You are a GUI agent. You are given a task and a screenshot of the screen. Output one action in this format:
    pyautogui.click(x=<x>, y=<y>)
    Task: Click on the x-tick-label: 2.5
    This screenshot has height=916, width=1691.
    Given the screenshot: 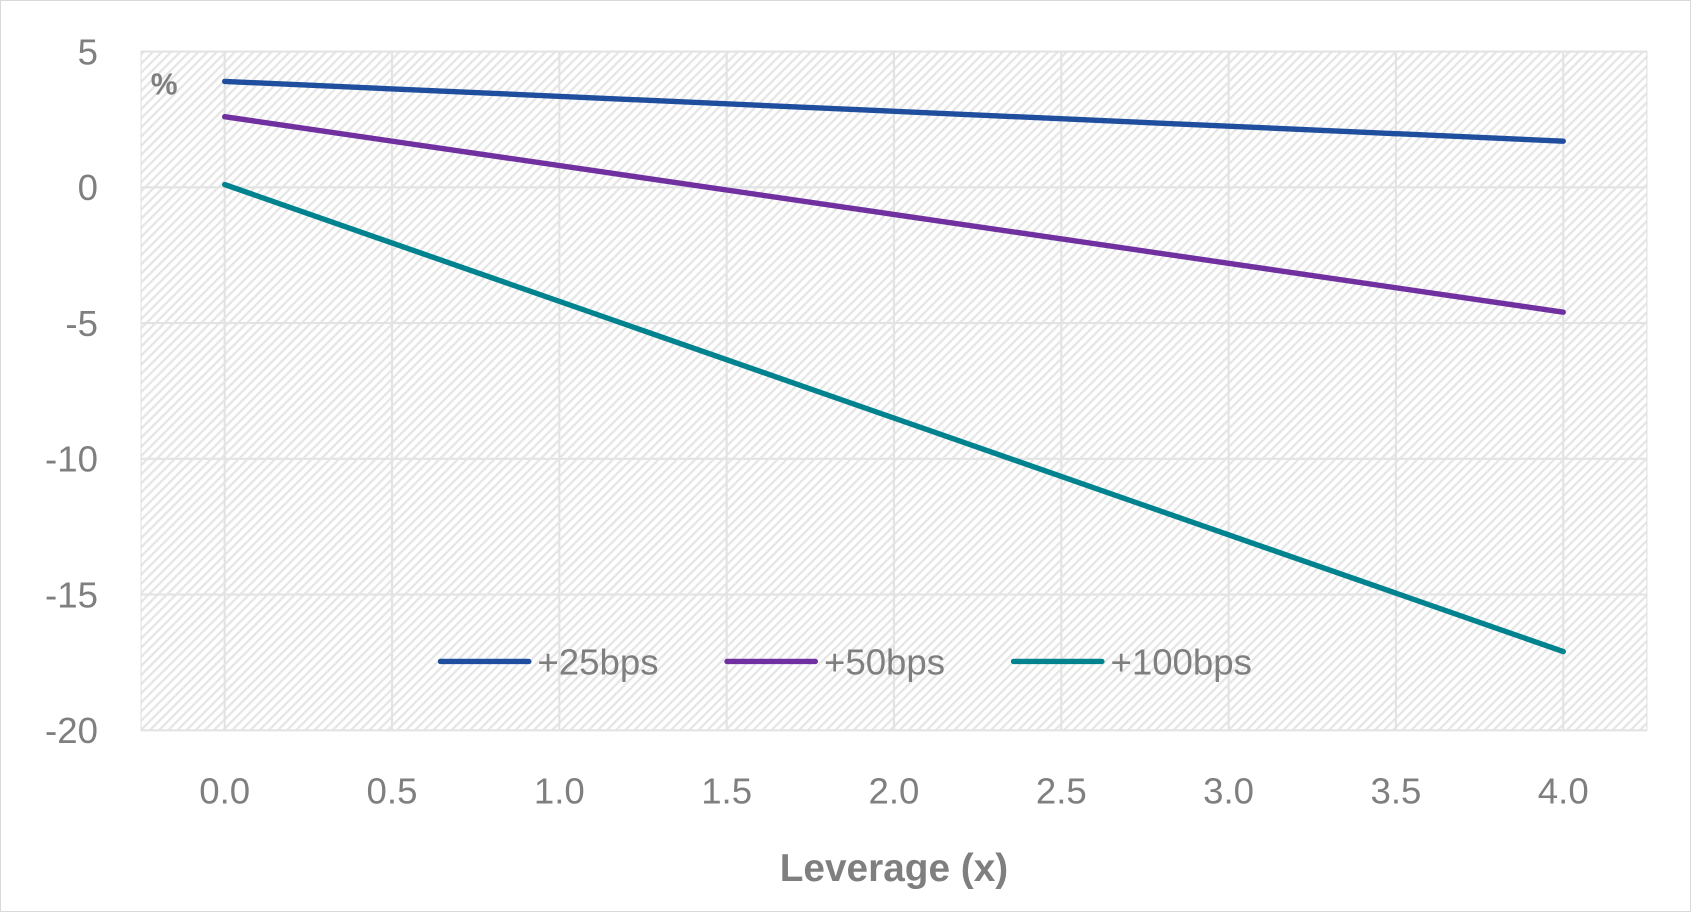 What is the action you would take?
    pyautogui.click(x=1061, y=790)
    